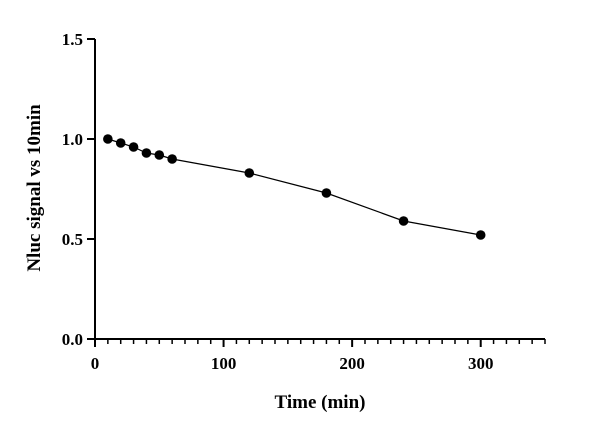 This screenshot has width=611, height=440. I want to click on x-tick-label: 300, so click(481, 363).